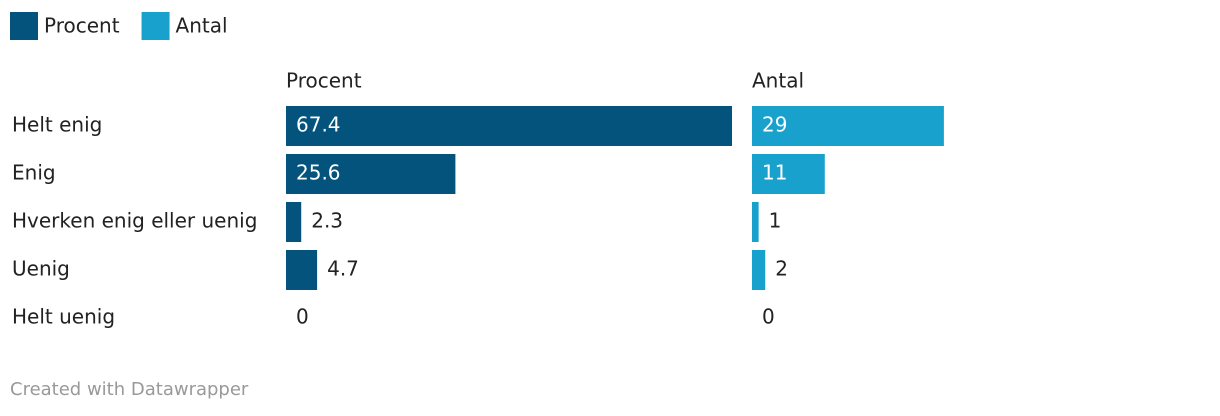 This screenshot has height=416, width=1220. I want to click on value-label: 4.7, so click(343, 269).